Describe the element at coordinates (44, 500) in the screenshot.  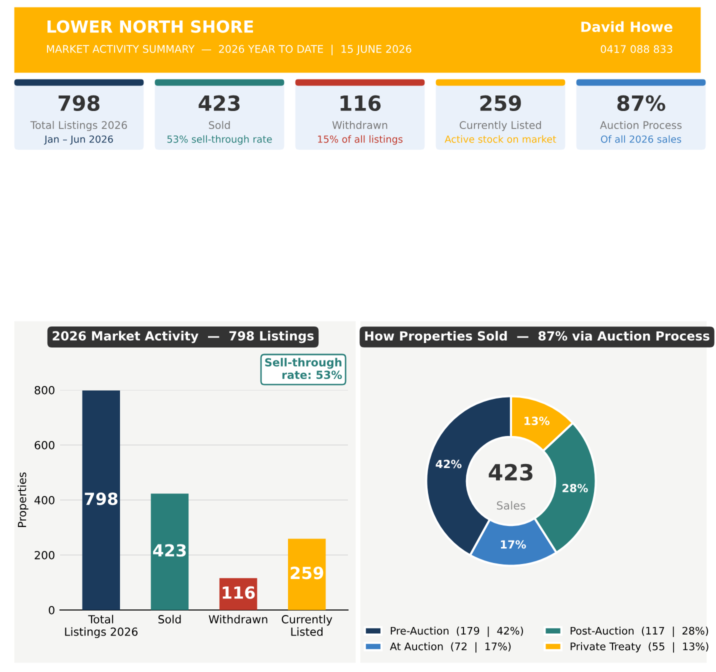
I see `y-tick-label: 400` at that location.